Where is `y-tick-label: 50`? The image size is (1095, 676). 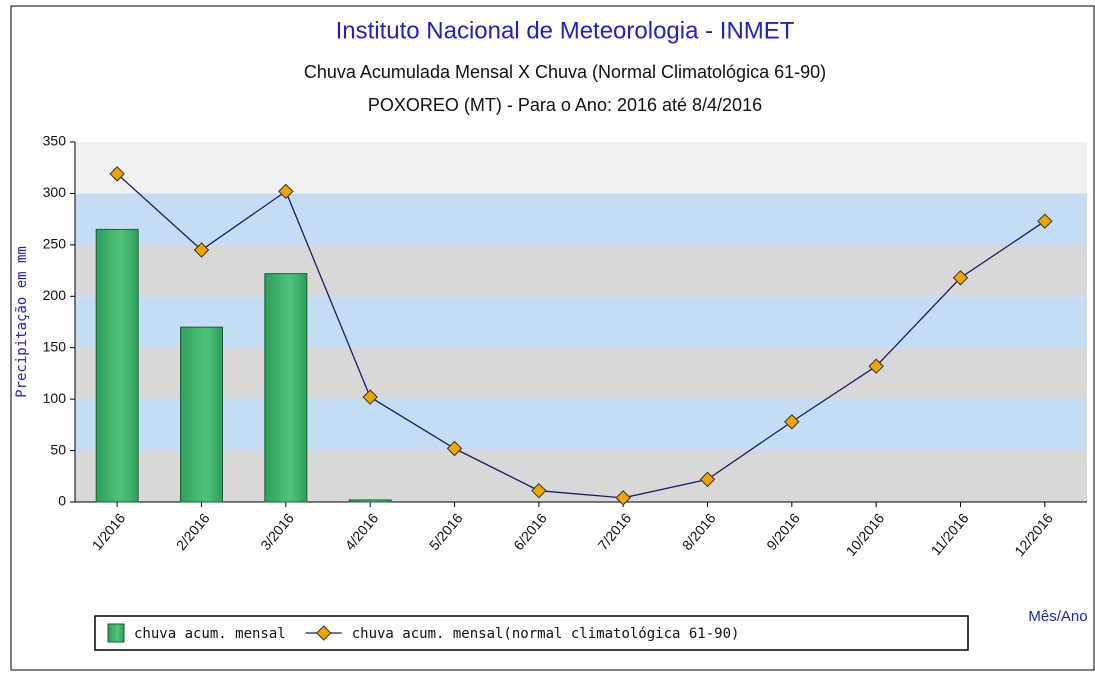
y-tick-label: 50 is located at coordinates (58, 449).